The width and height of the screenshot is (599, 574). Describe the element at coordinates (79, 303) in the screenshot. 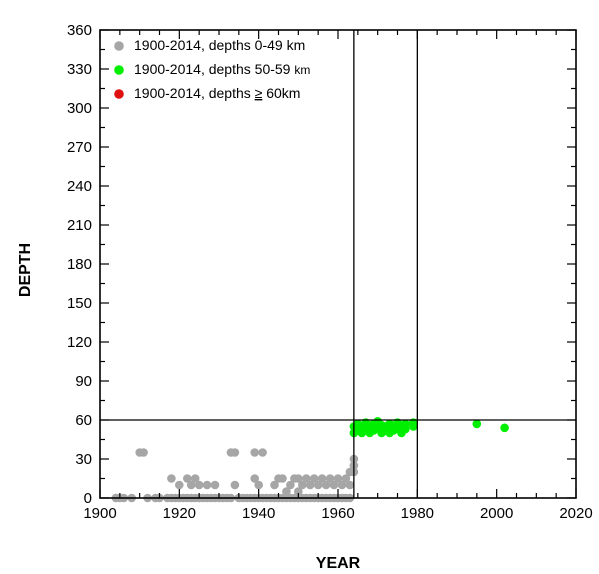

I see `y-tick-label-150: 150` at that location.